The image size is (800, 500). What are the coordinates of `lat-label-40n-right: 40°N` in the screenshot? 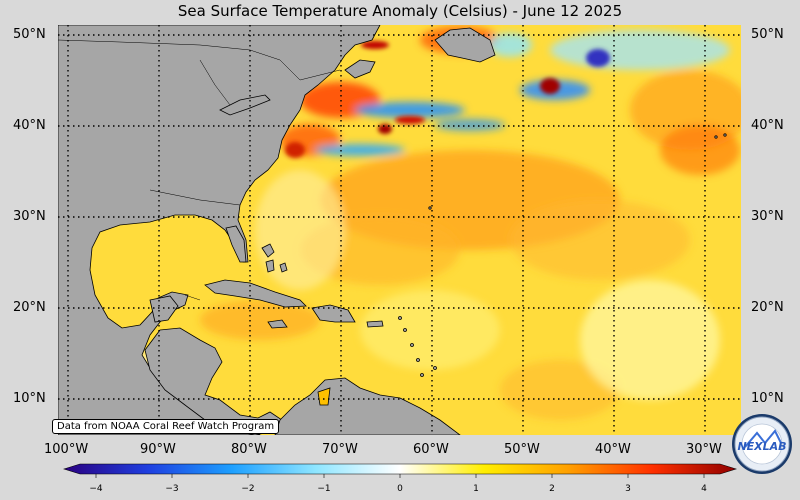 It's located at (767, 125).